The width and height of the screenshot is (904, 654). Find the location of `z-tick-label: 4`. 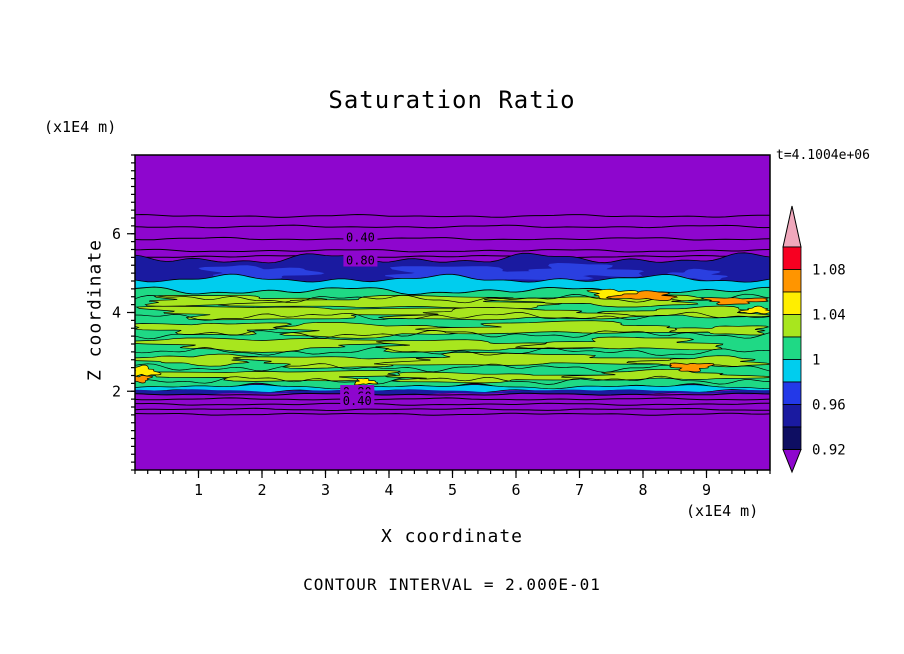

z-tick-label: 4 is located at coordinates (116, 313).